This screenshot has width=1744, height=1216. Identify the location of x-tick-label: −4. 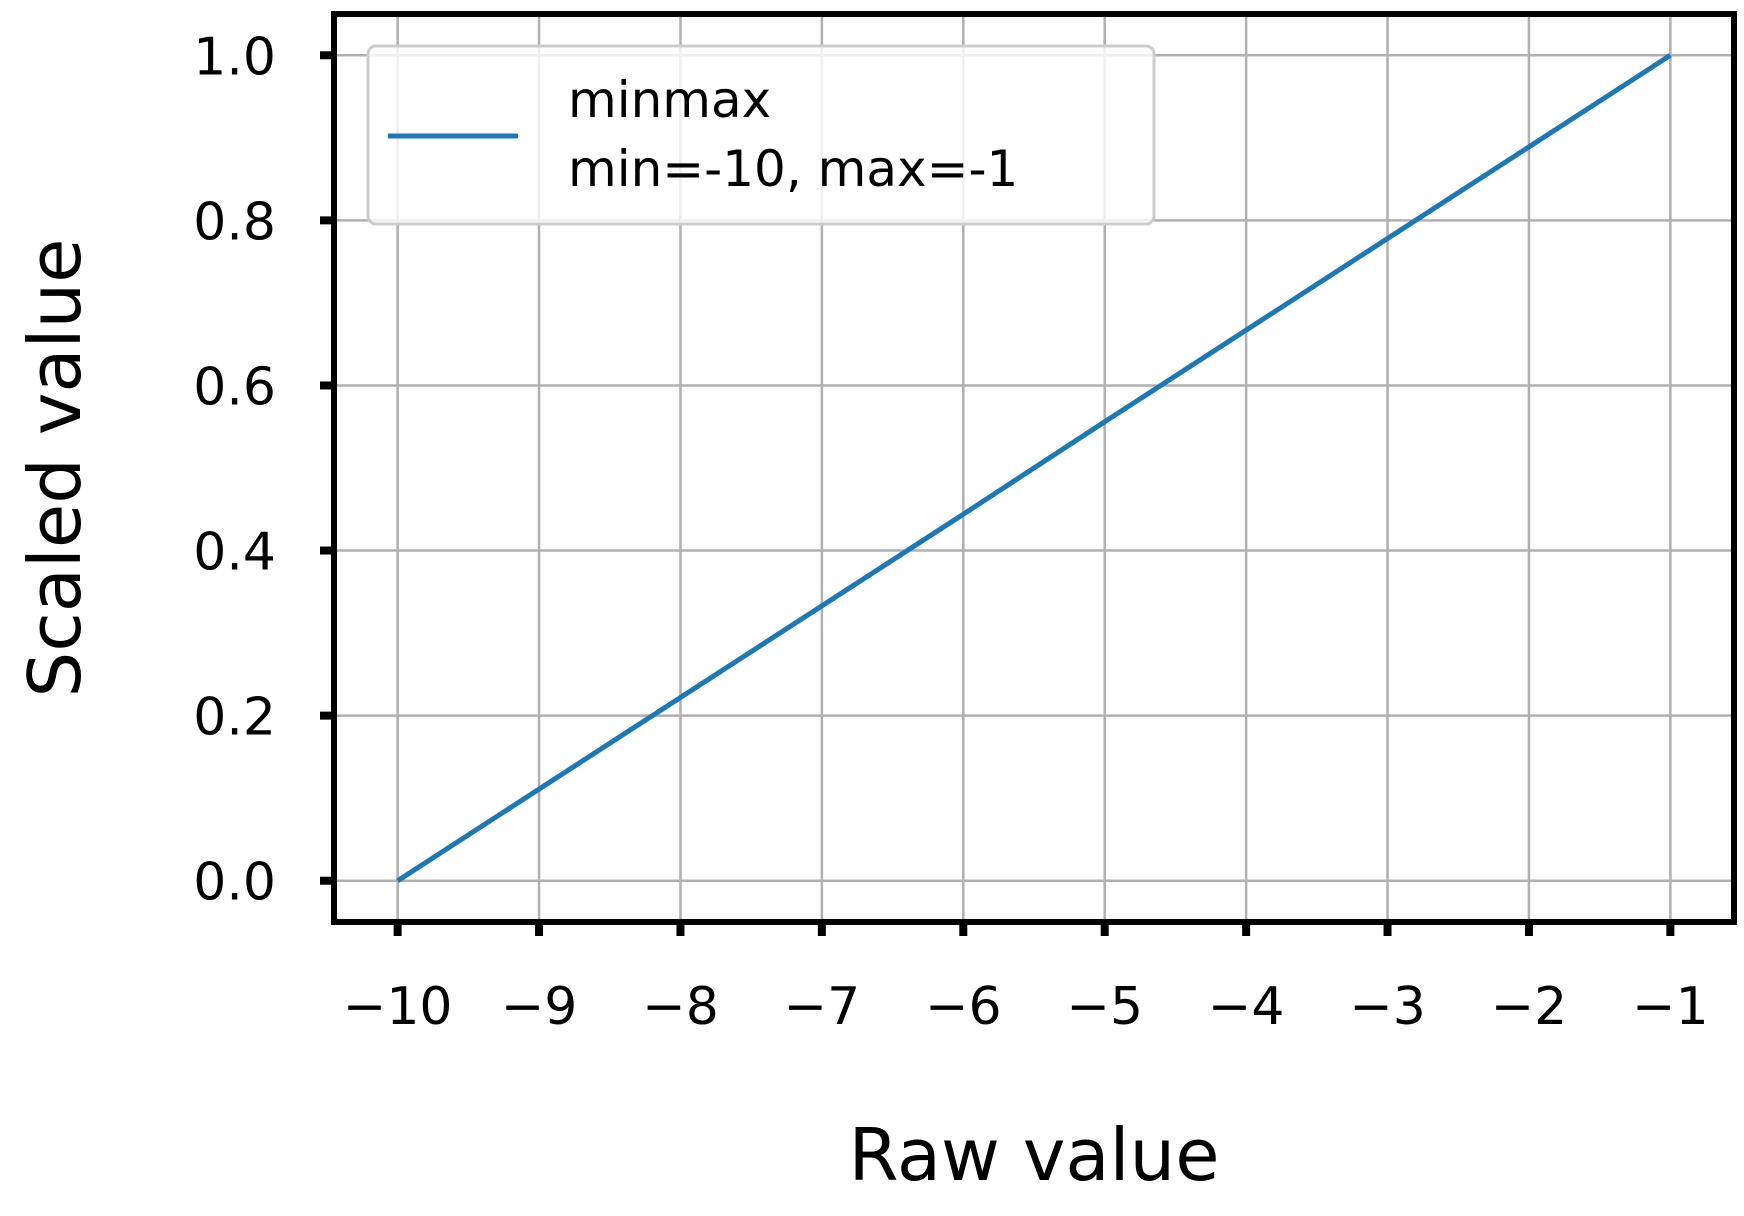
(1246, 1007).